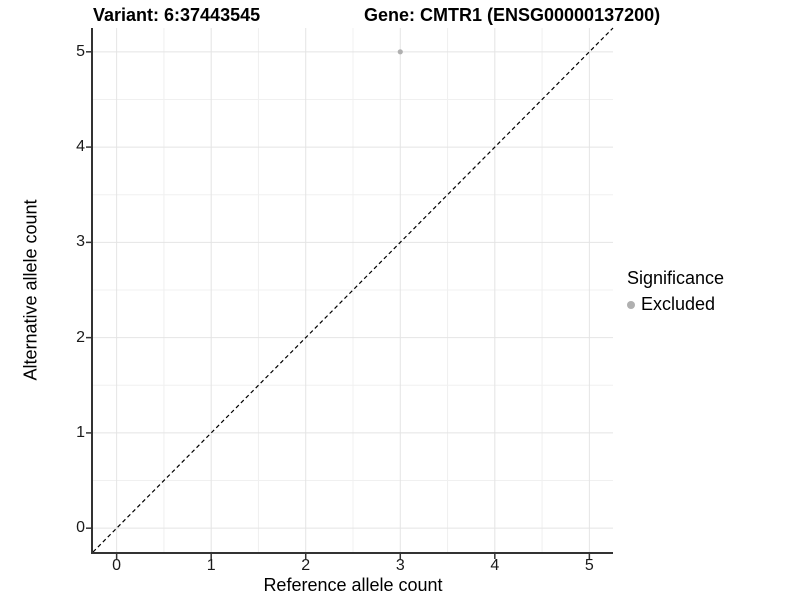 The width and height of the screenshot is (800, 600). What do you see at coordinates (512, 15) in the screenshot?
I see `gene-title: Gene: CMTR1 (ENSG00000137200)` at bounding box center [512, 15].